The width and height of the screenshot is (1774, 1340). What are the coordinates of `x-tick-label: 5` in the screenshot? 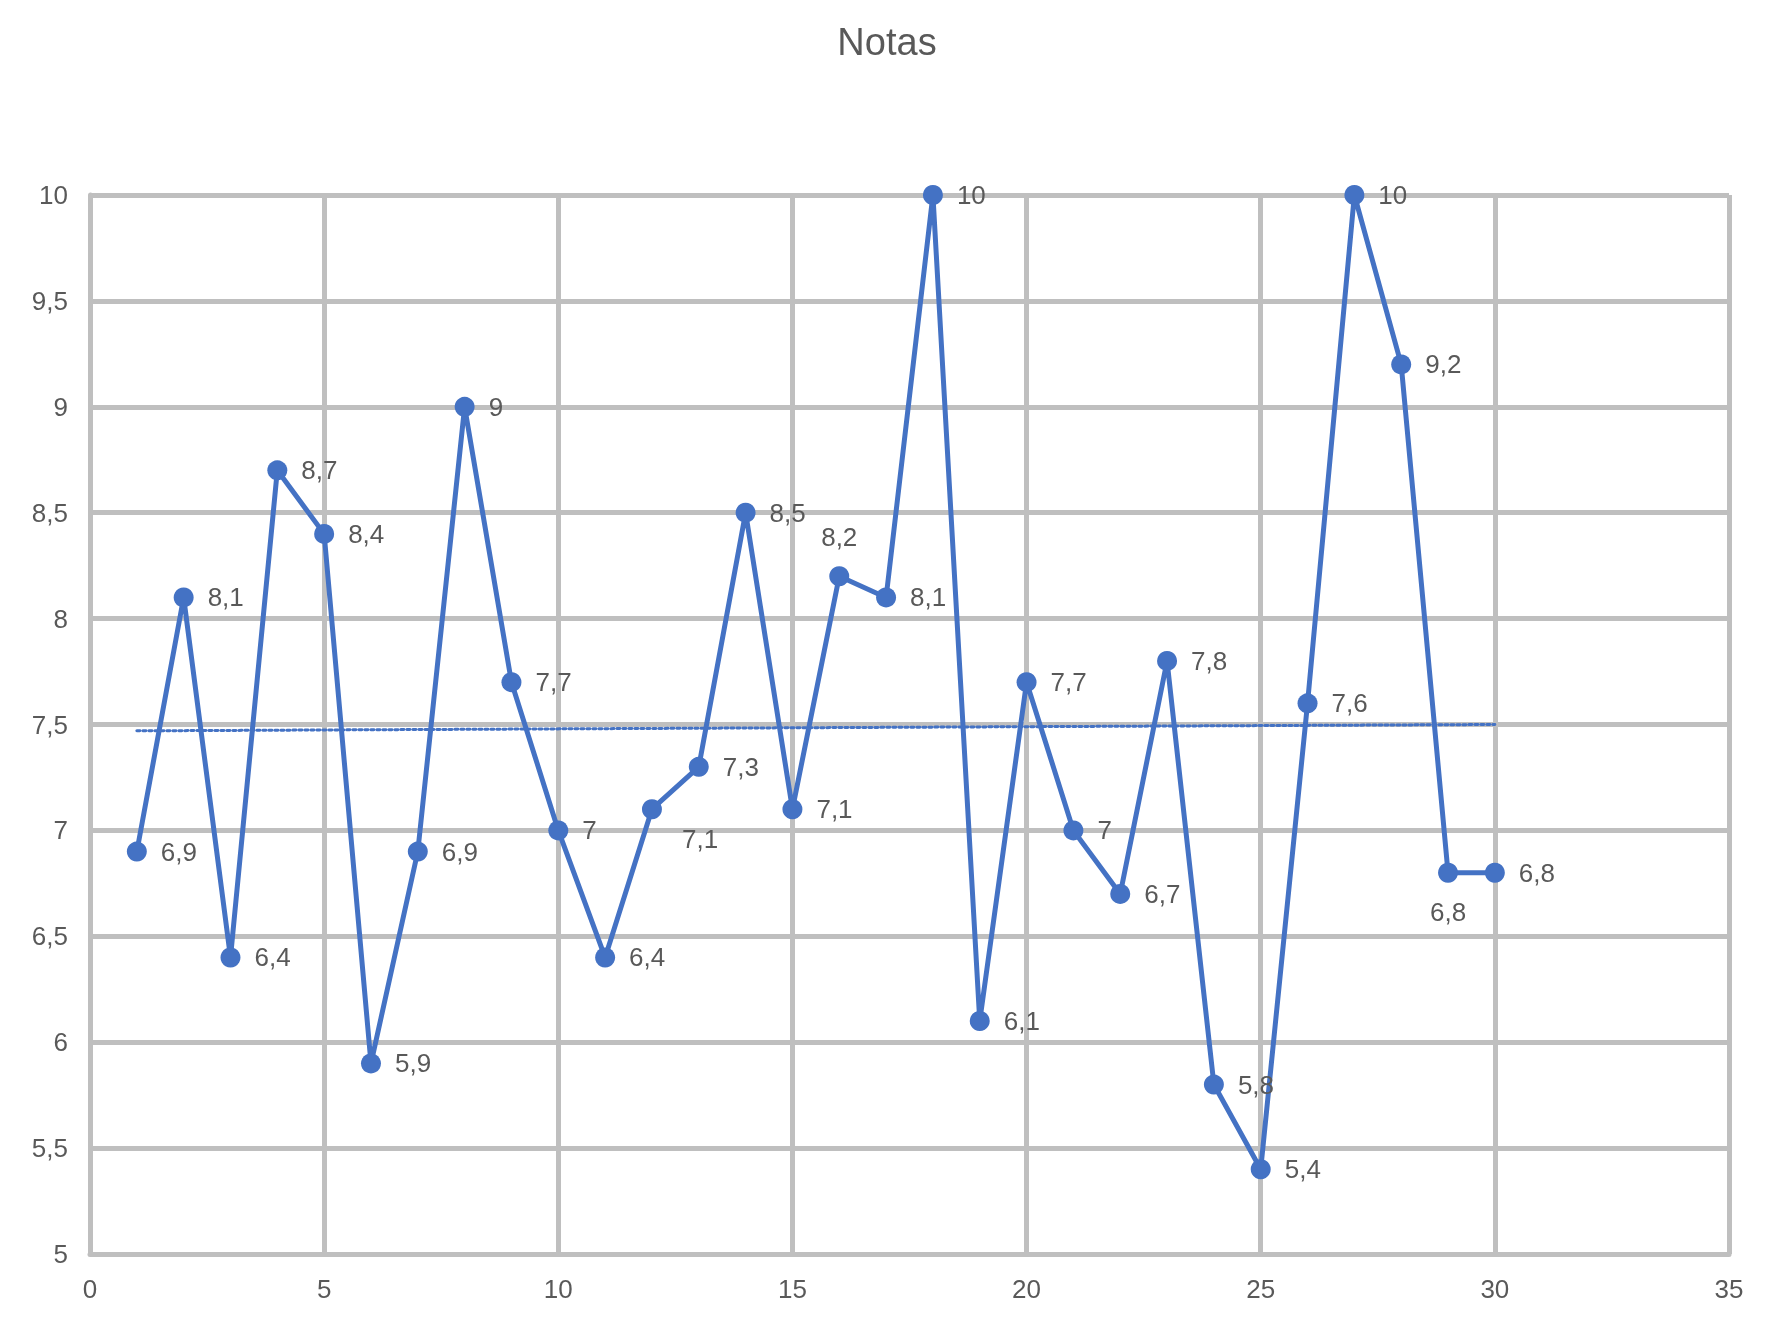 It's located at (324, 1289).